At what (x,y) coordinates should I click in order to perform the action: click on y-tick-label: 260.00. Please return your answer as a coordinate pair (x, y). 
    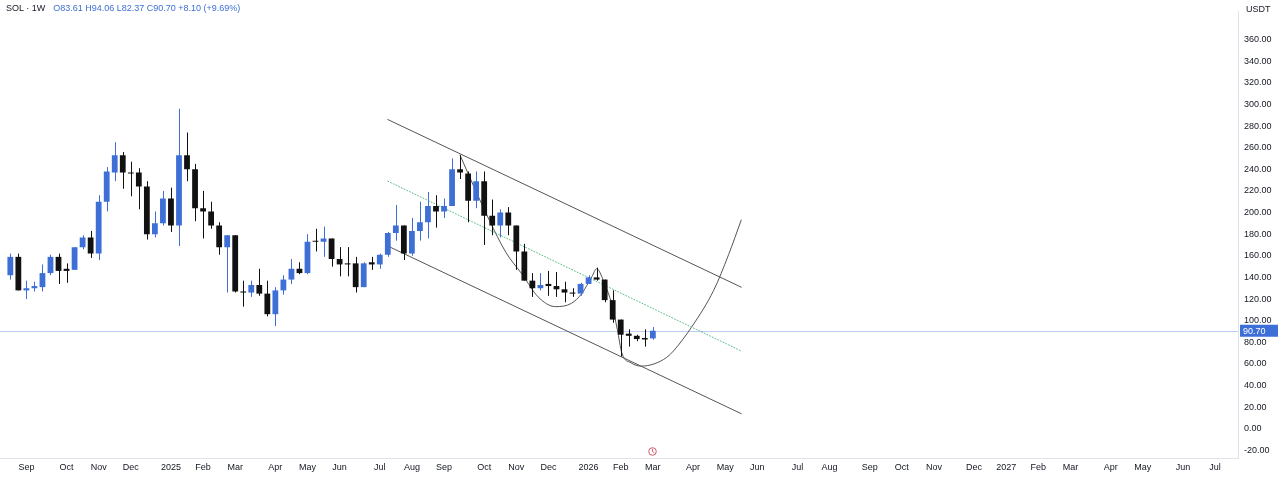
    Looking at the image, I should click on (1258, 147).